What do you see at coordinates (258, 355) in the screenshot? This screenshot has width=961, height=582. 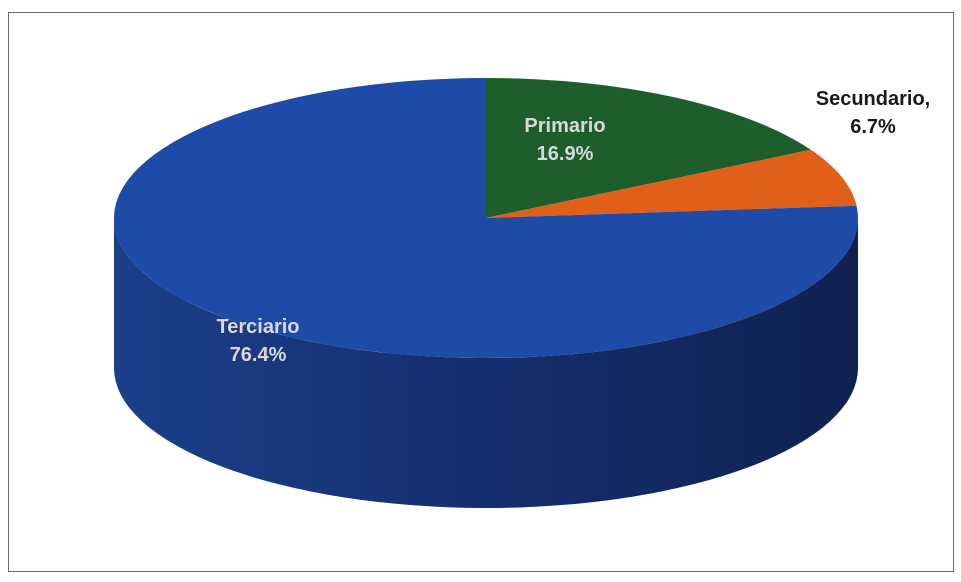 I see `slice-value-terciario: 76.4%` at bounding box center [258, 355].